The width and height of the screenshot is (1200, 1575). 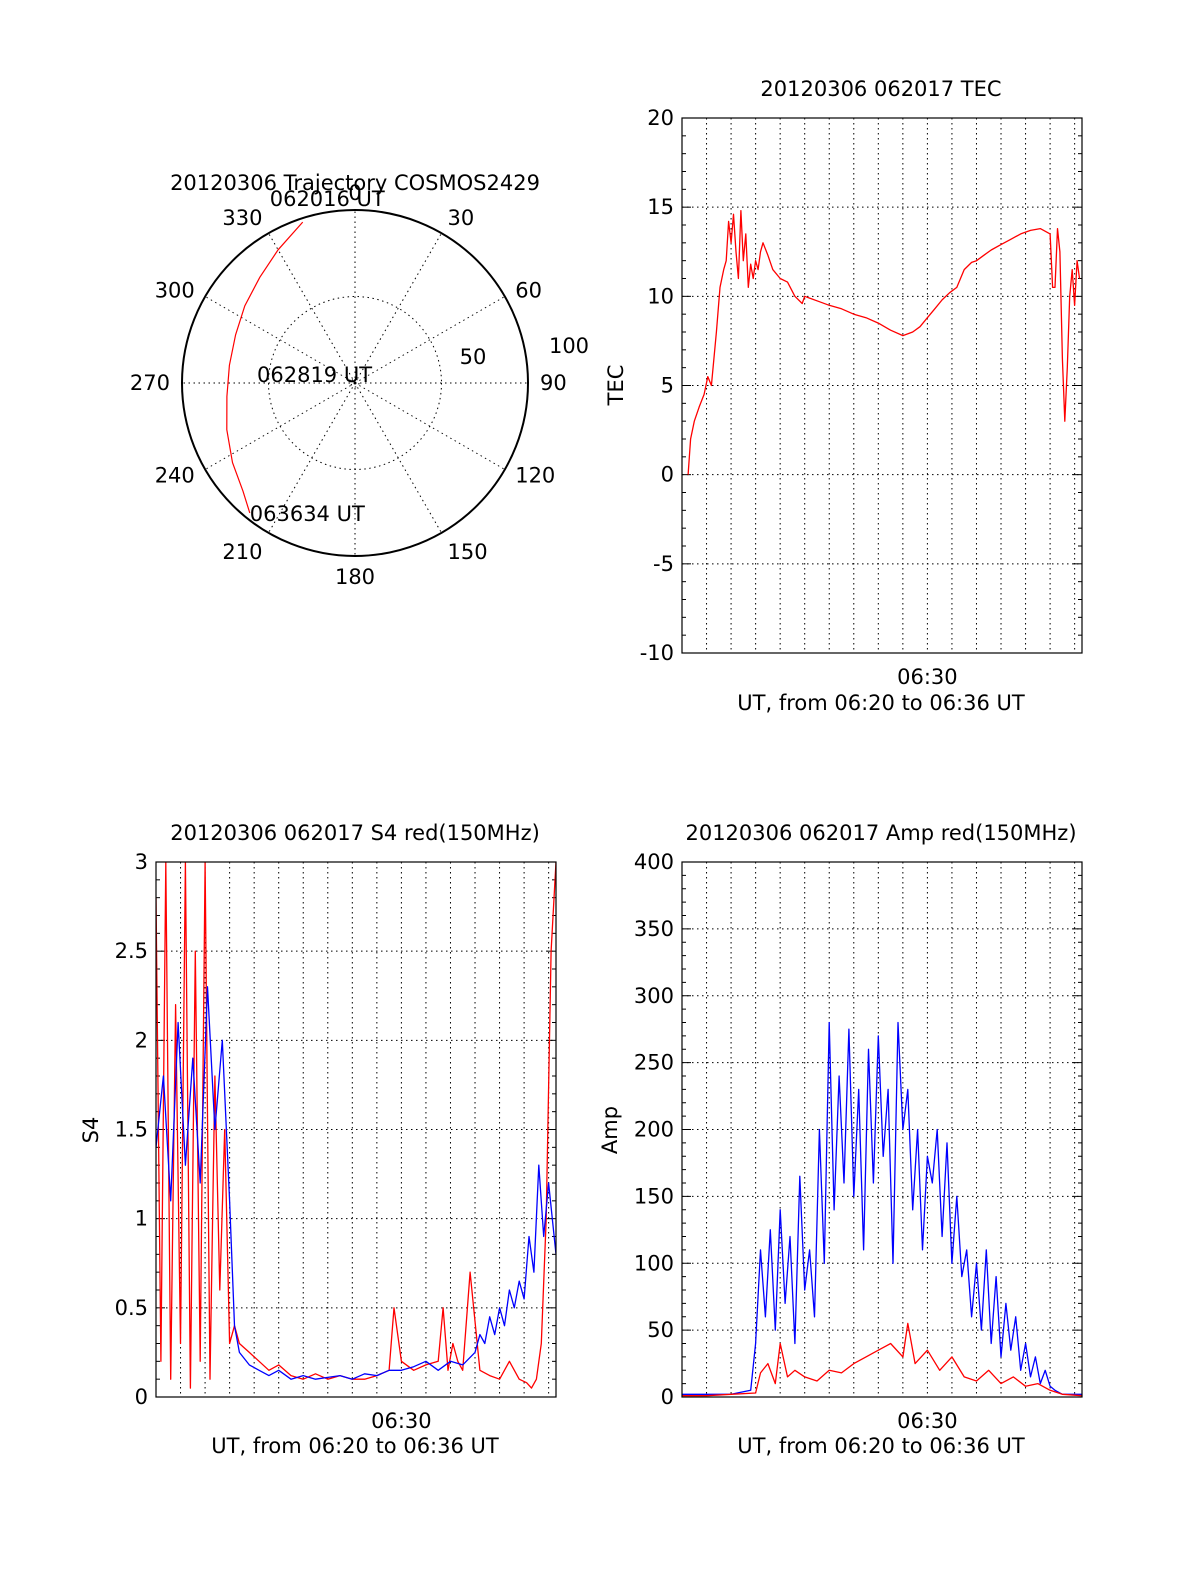 I want to click on polar-radius-label-100: 100, so click(x=569, y=346).